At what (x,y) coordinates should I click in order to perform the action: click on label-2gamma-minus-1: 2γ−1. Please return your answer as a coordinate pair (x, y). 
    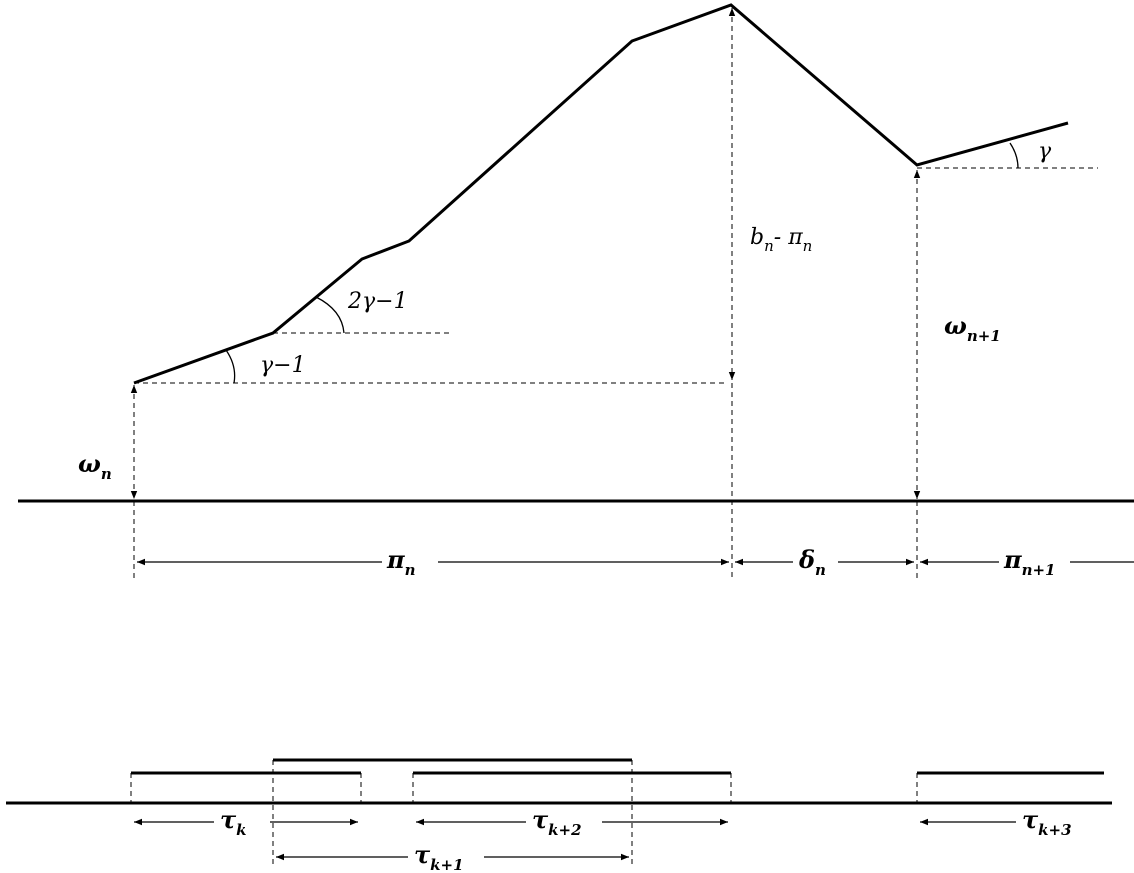
    Looking at the image, I should click on (377, 301).